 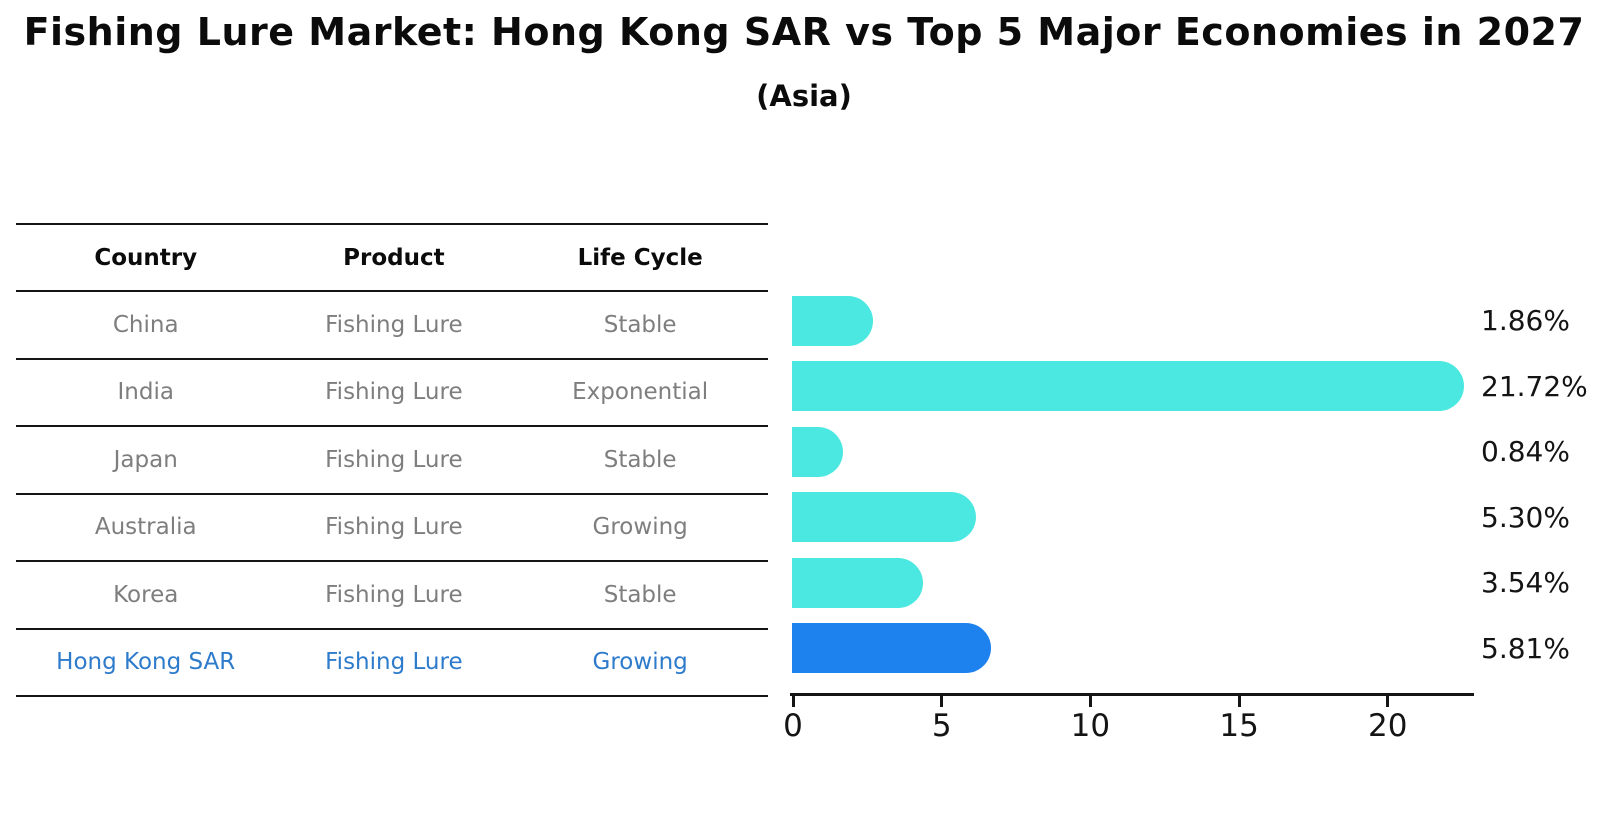 What do you see at coordinates (146, 662) in the screenshot?
I see `table-cell-country: Hong Kong SAR` at bounding box center [146, 662].